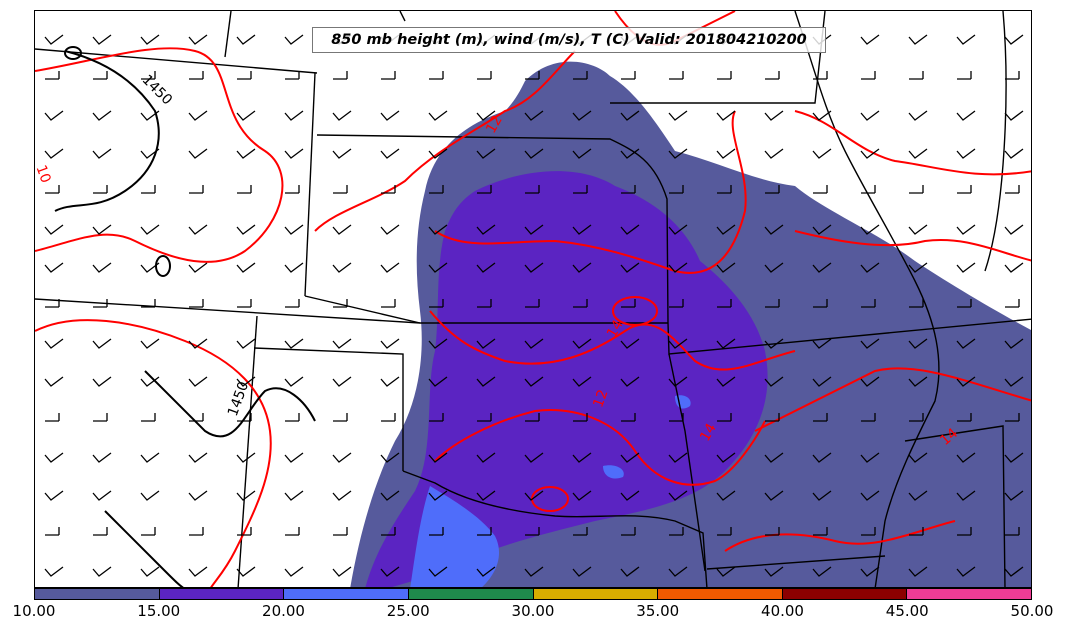 The height and width of the screenshot is (633, 1065). I want to click on colorbar-tick-label: 45.00, so click(907, 611).